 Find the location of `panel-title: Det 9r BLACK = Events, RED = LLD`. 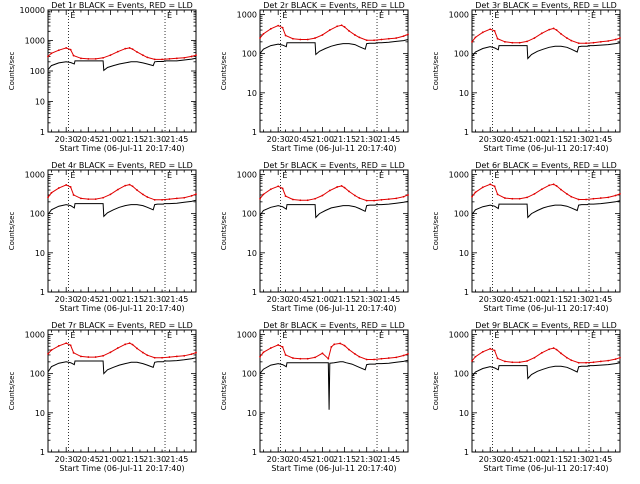

panel-title: Det 9r BLACK = Events, RED = LLD is located at coordinates (546, 325).